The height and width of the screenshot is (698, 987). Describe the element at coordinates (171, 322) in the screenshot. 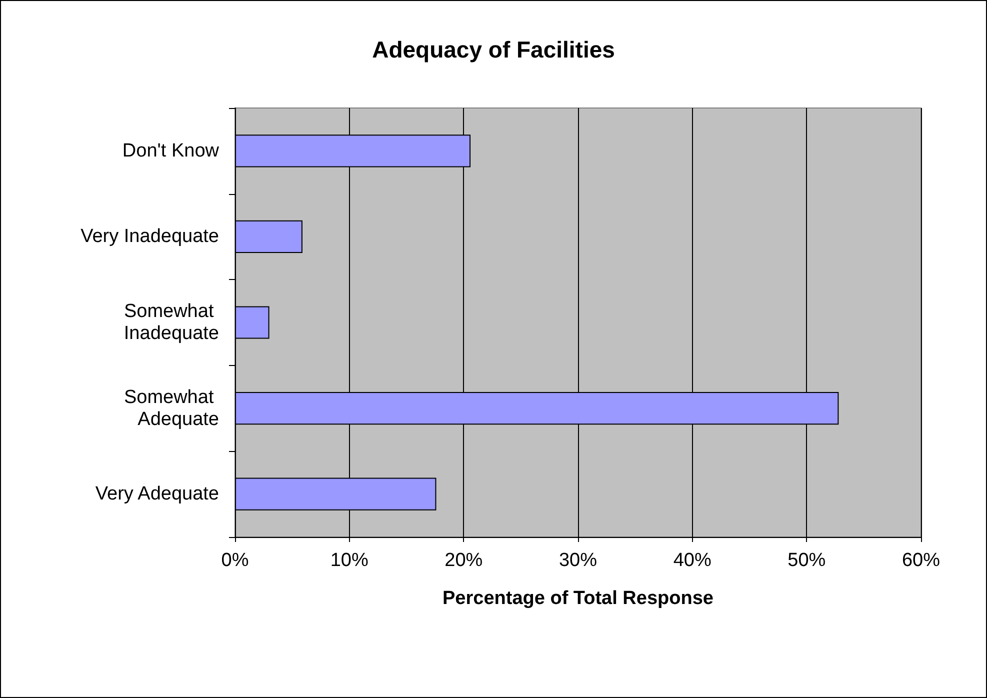

I see `y-tick-label: Somewhat Inadequate` at that location.